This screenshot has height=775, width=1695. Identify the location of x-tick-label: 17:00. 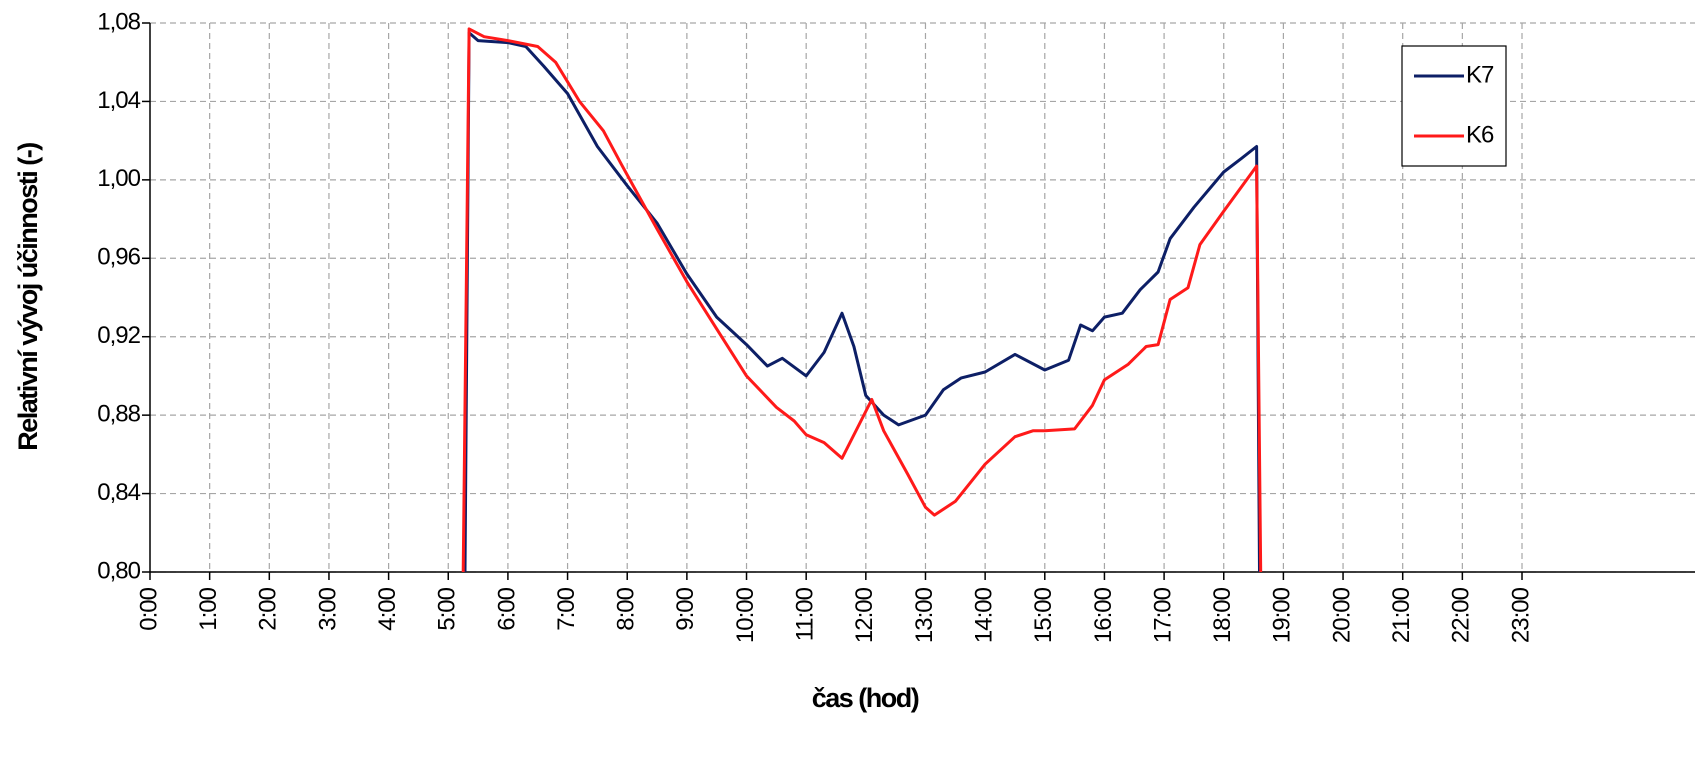
(1162, 615).